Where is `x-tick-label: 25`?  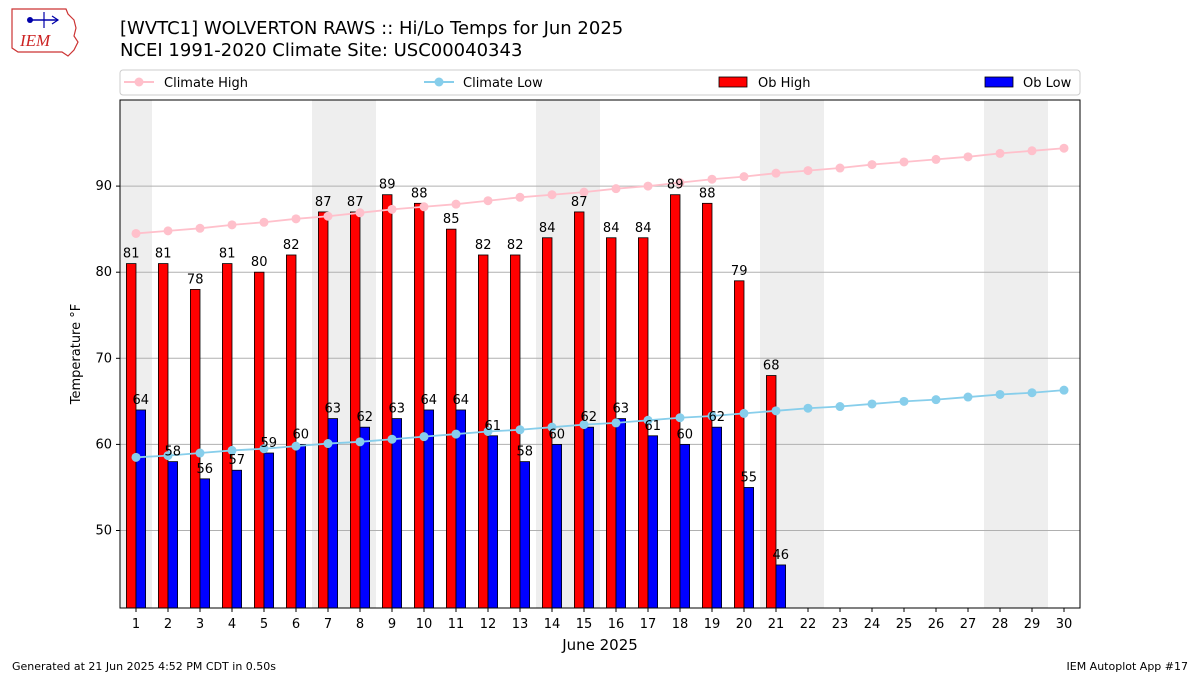
x-tick-label: 25 is located at coordinates (904, 624).